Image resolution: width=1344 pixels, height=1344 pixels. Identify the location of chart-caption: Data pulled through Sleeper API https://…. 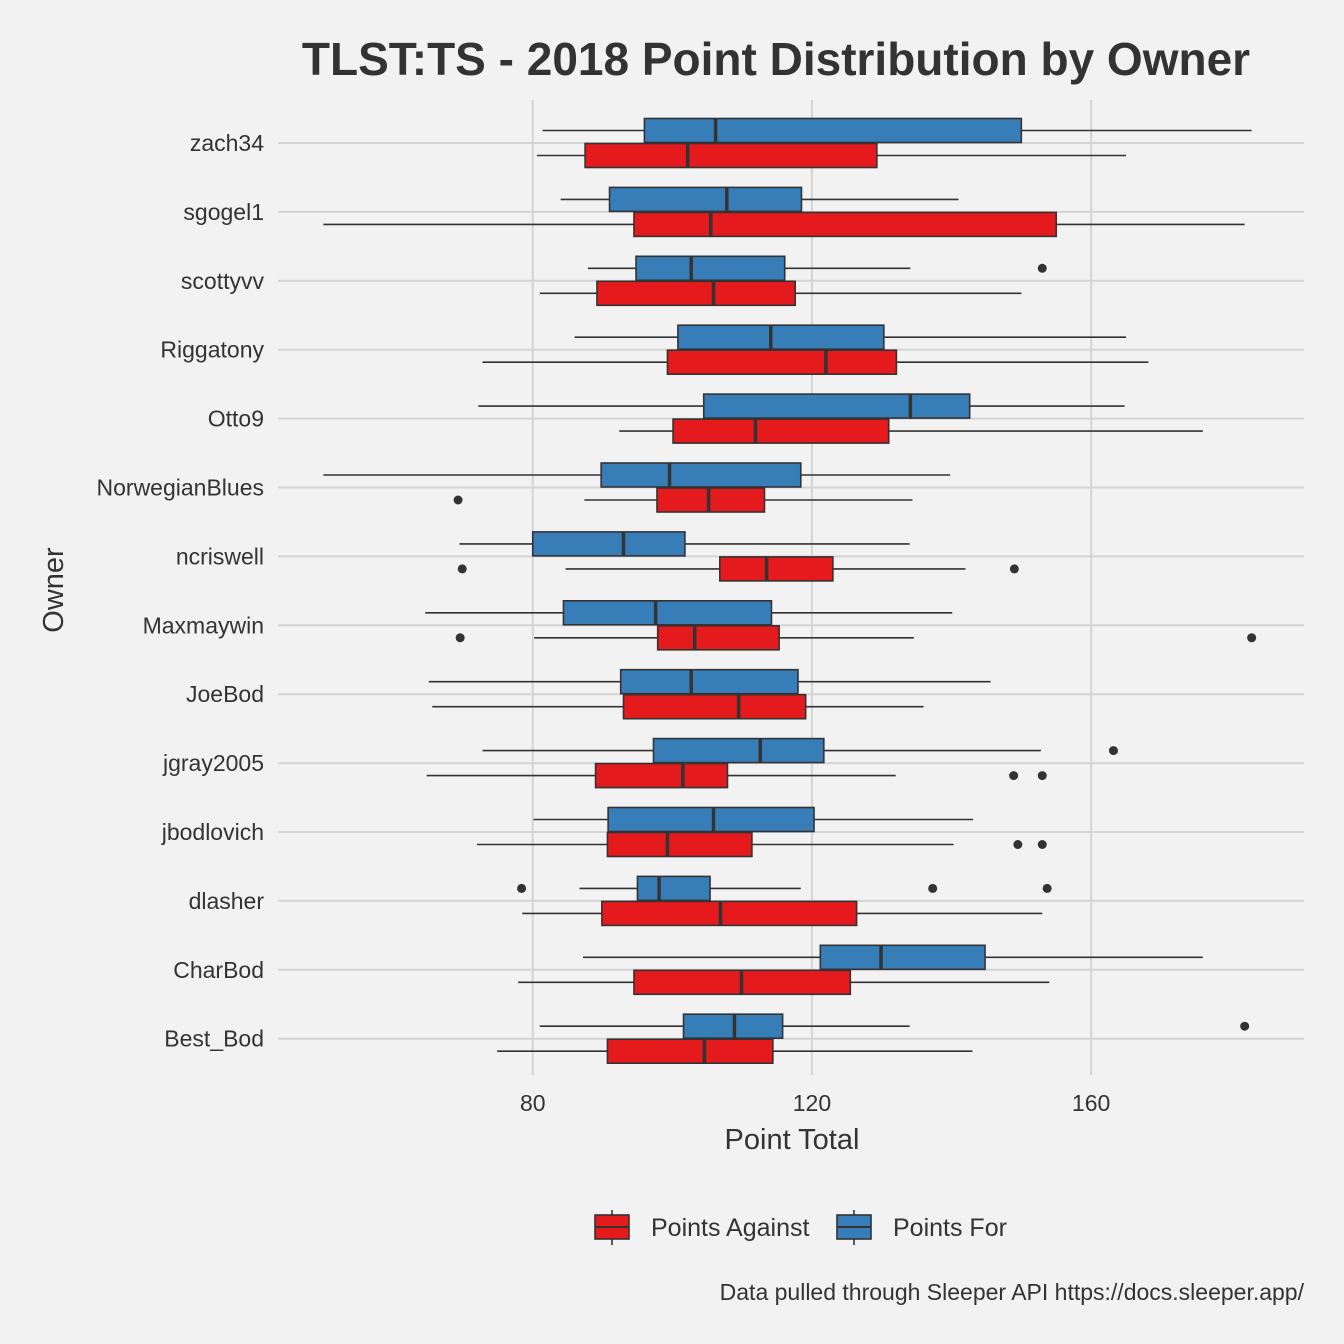
(1012, 1292).